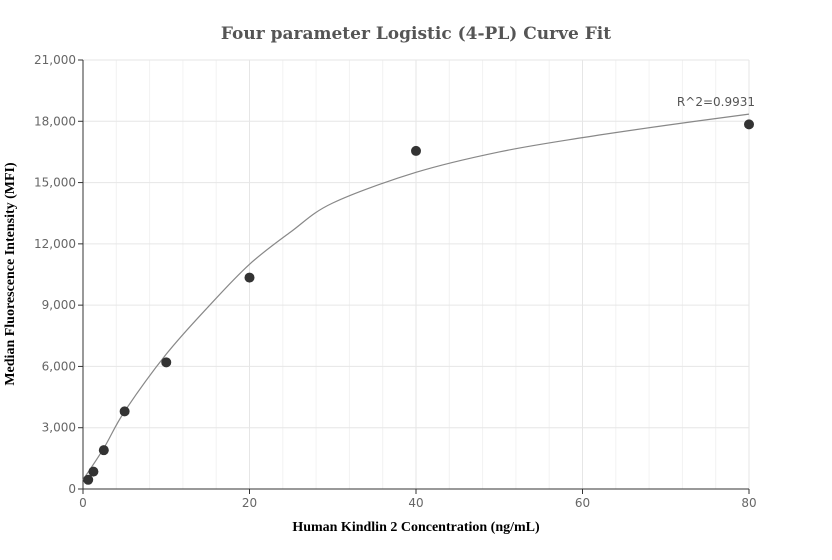 Image resolution: width=832 pixels, height=560 pixels. I want to click on x-axis-title: Human Kindlin 2 Concentration (ng/mL), so click(416, 527).